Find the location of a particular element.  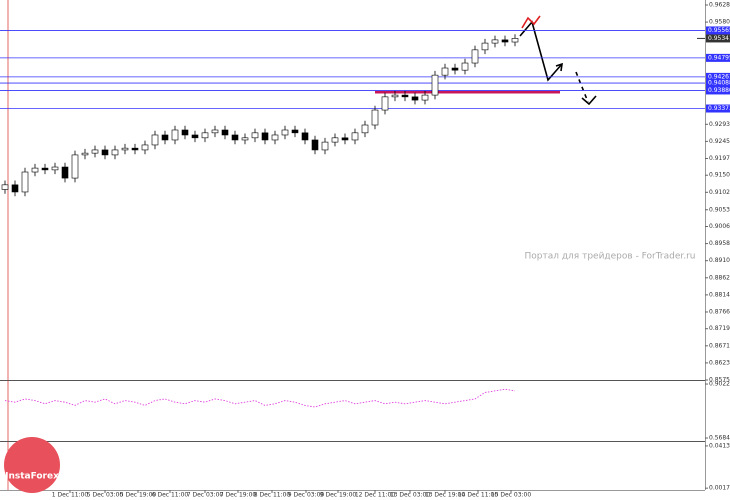

x-tick-label: 13 Dec 19:00 is located at coordinates (445, 495).